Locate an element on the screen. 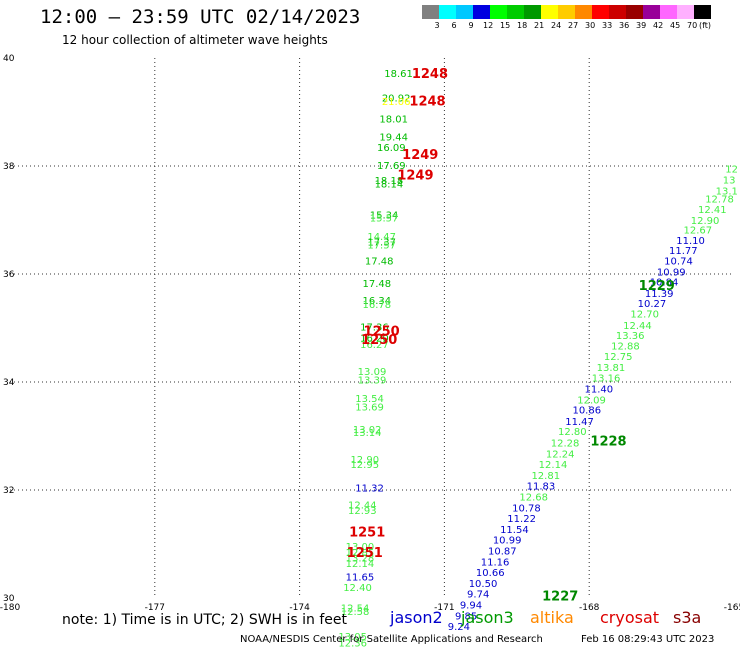  data-point-jason3: 18.01 is located at coordinates (393, 119).